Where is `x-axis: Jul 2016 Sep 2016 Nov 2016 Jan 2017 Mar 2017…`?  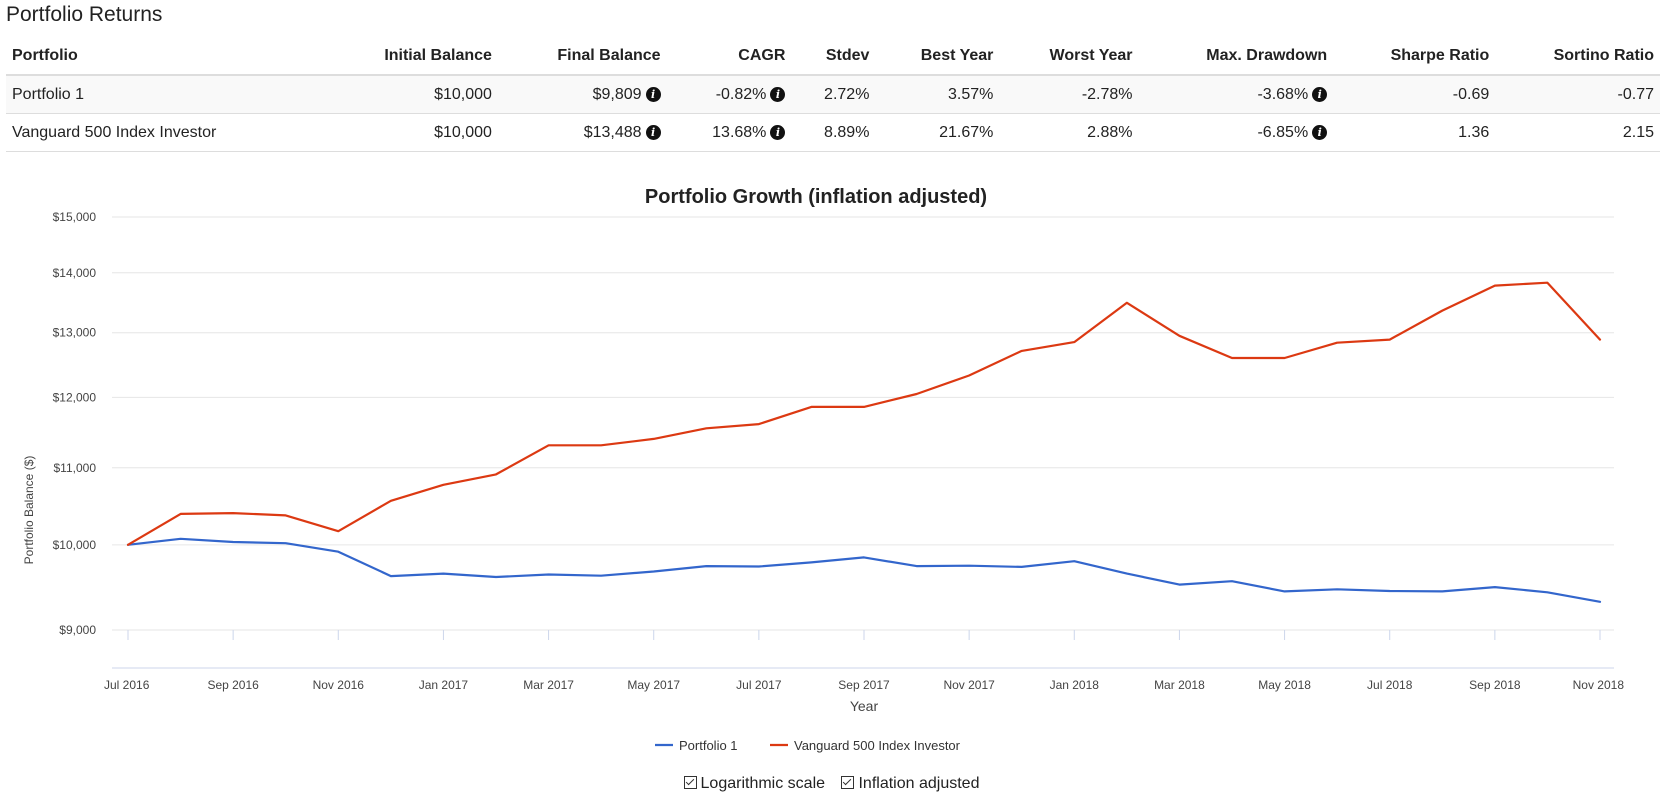 x-axis: Jul 2016 Sep 2016 Nov 2016 Jan 2017 Mar 2017… is located at coordinates (864, 661).